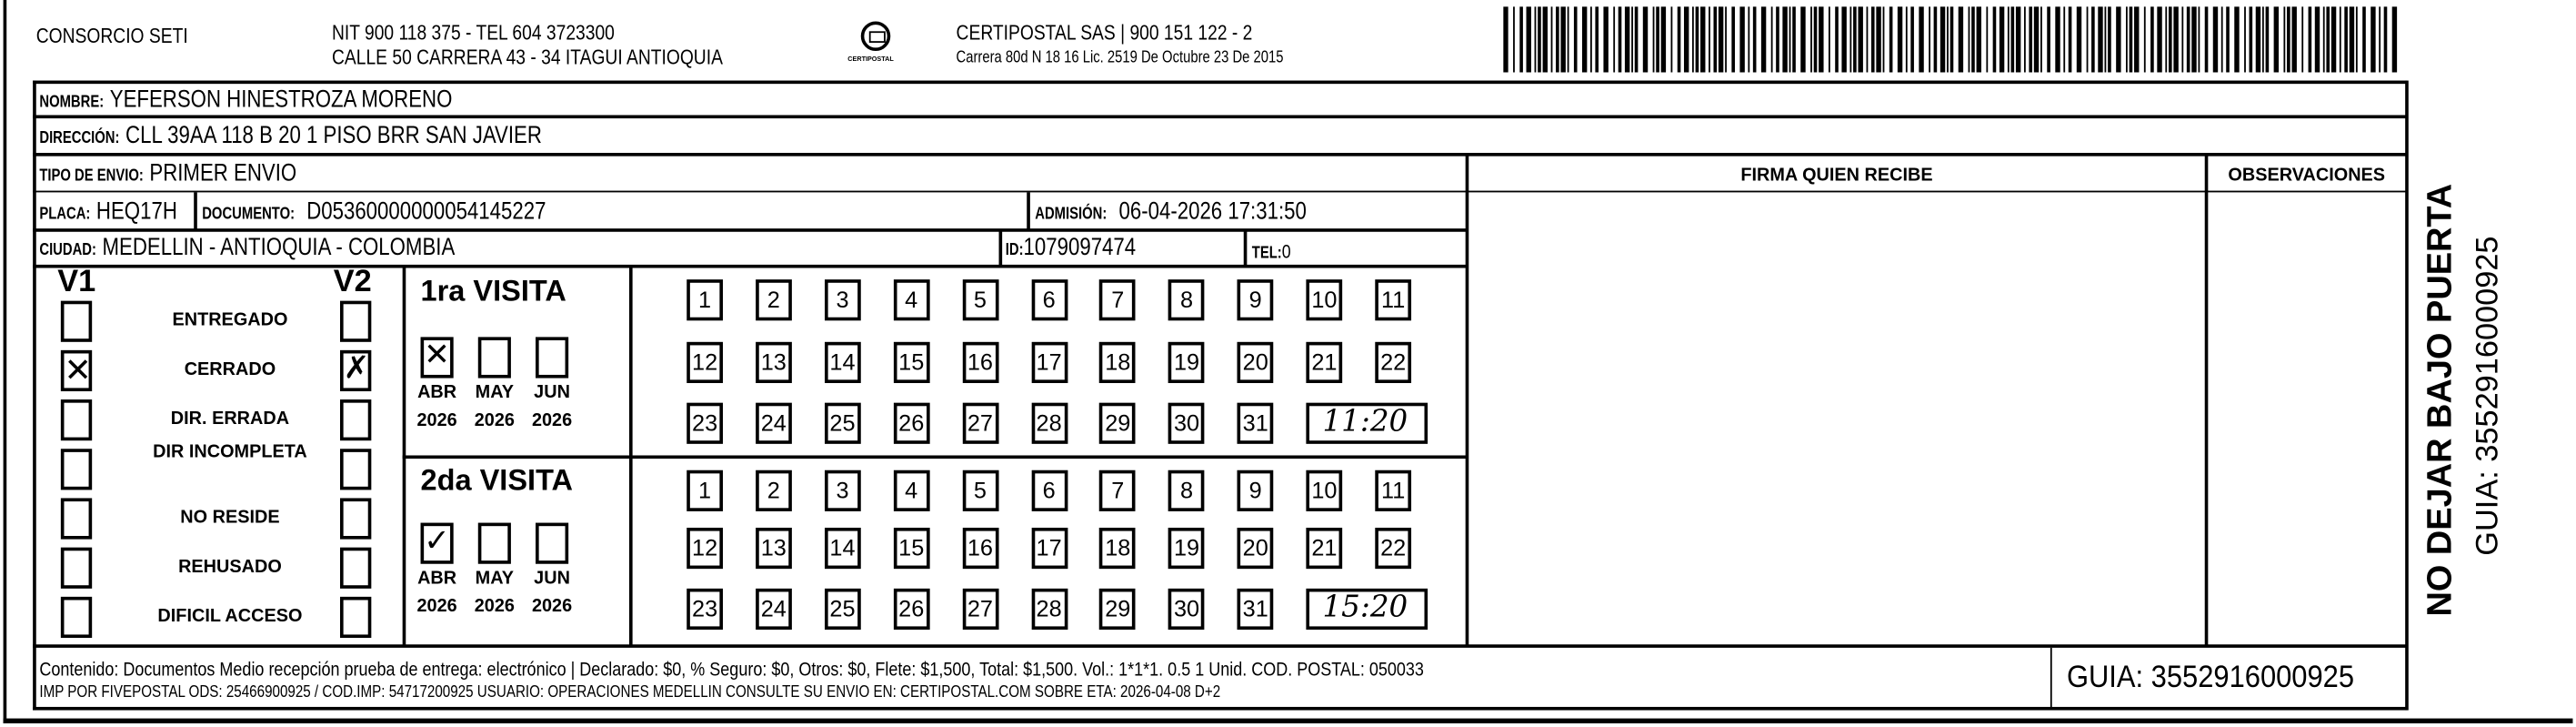 This screenshot has height=727, width=2576. I want to click on admision-field: ADMISIÓN: 06-04-2026 17:31:50, so click(1171, 212).